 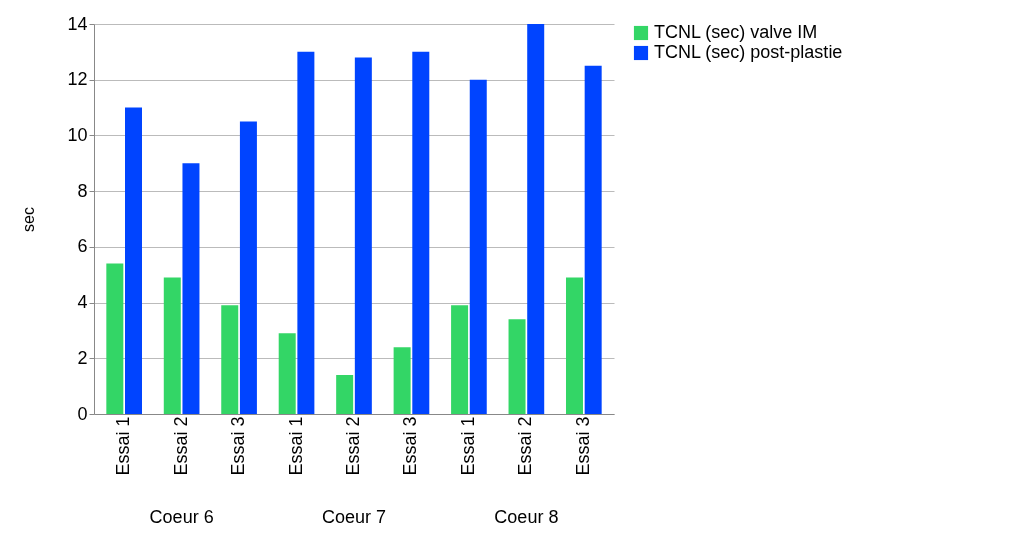 I want to click on y-tick-label: 4, so click(x=82, y=302).